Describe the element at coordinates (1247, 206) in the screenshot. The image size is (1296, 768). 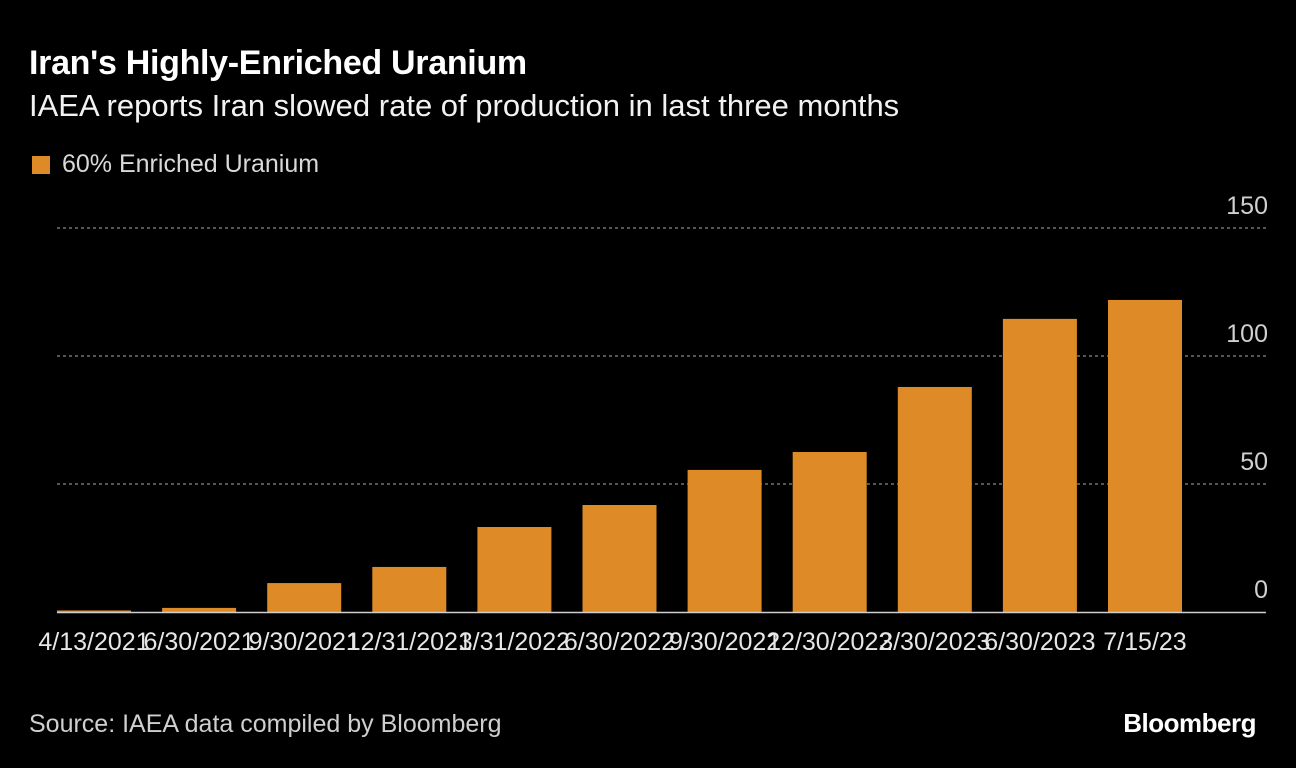
I see `y-tick-label: 150` at that location.